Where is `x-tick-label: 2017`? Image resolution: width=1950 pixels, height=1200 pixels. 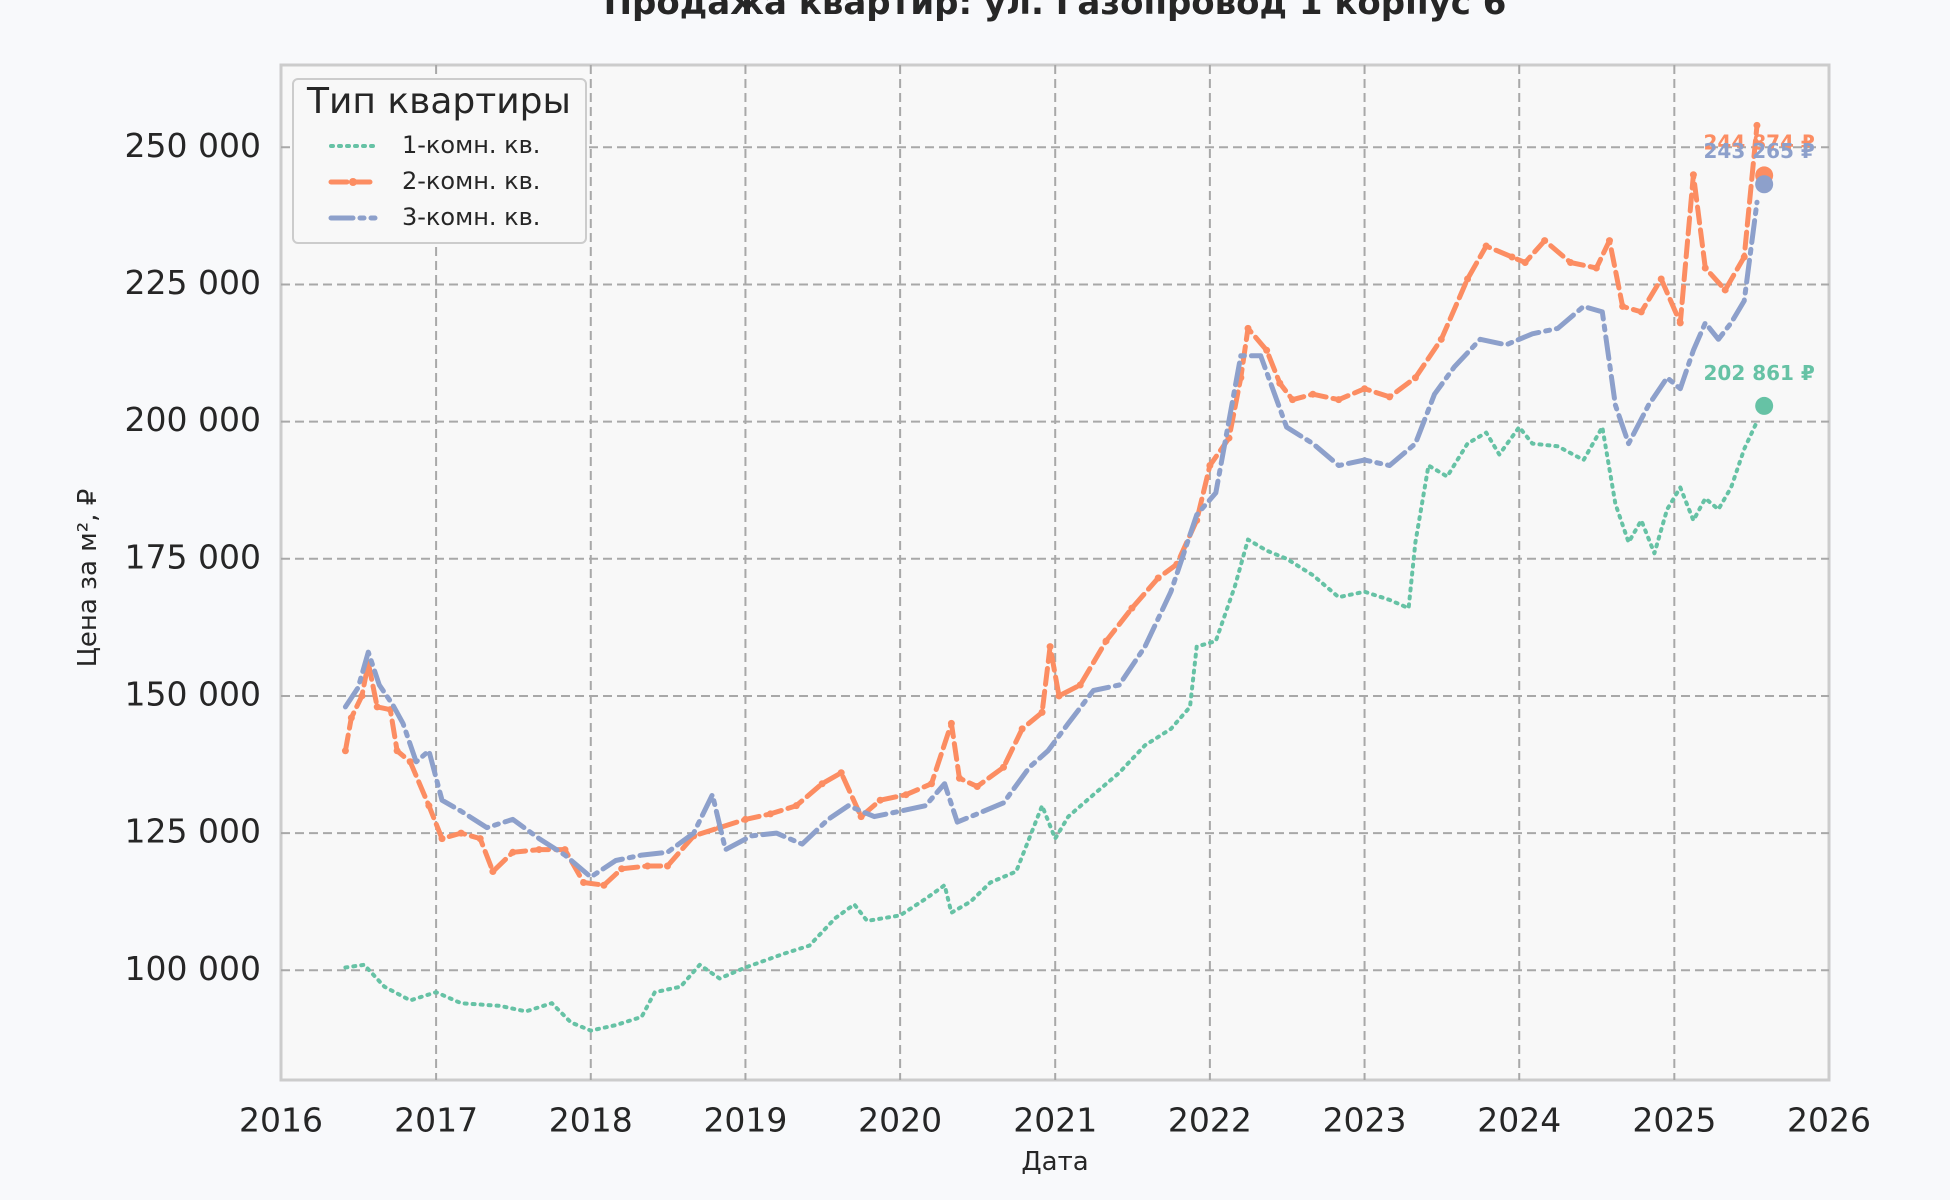
x-tick-label: 2017 is located at coordinates (436, 1120).